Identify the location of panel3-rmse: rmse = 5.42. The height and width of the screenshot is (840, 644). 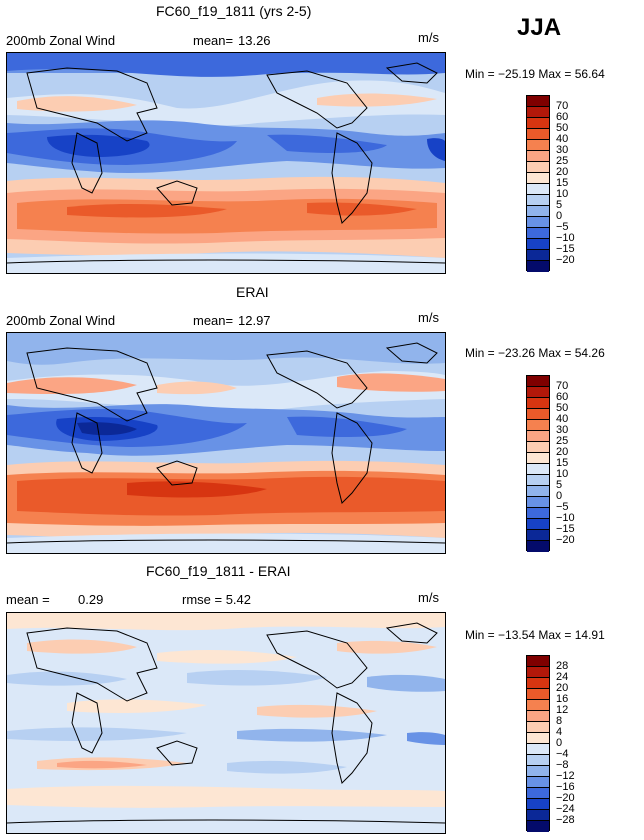
(217, 599).